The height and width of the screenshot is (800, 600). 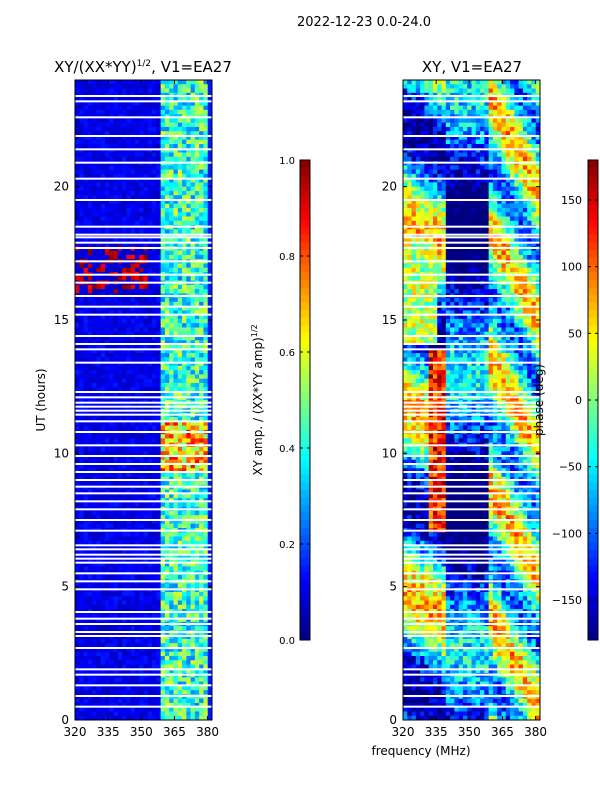 I want to click on colorbar-band, so click(x=305, y=201).